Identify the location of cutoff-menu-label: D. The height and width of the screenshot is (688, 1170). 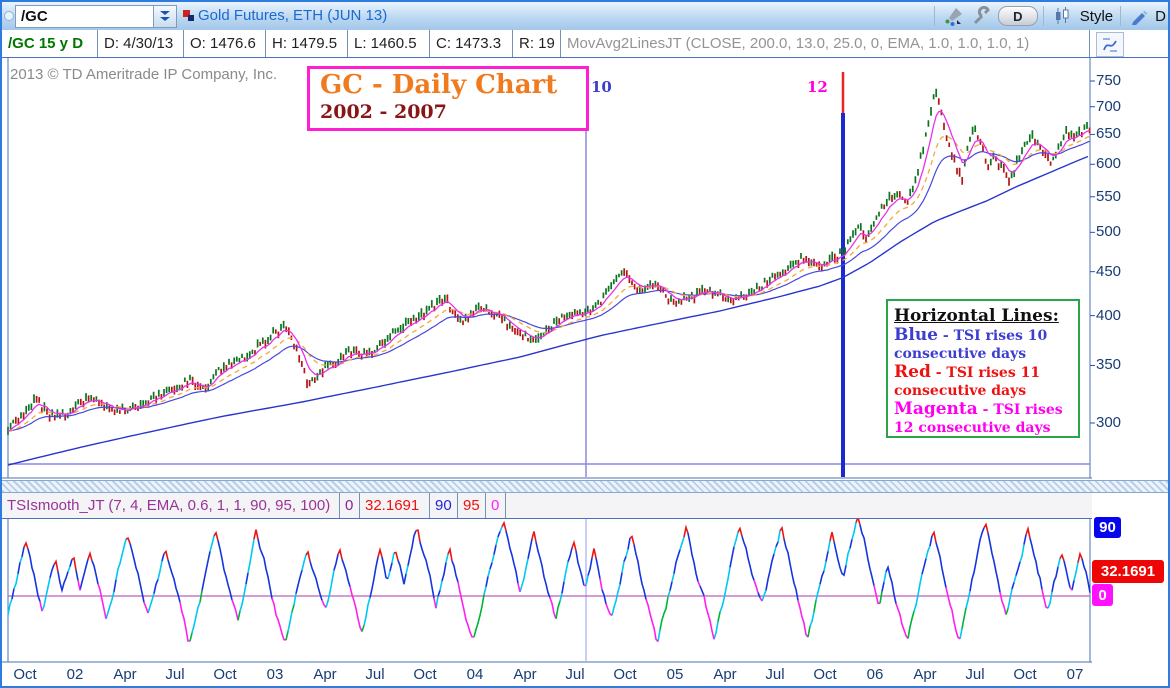
(1160, 16).